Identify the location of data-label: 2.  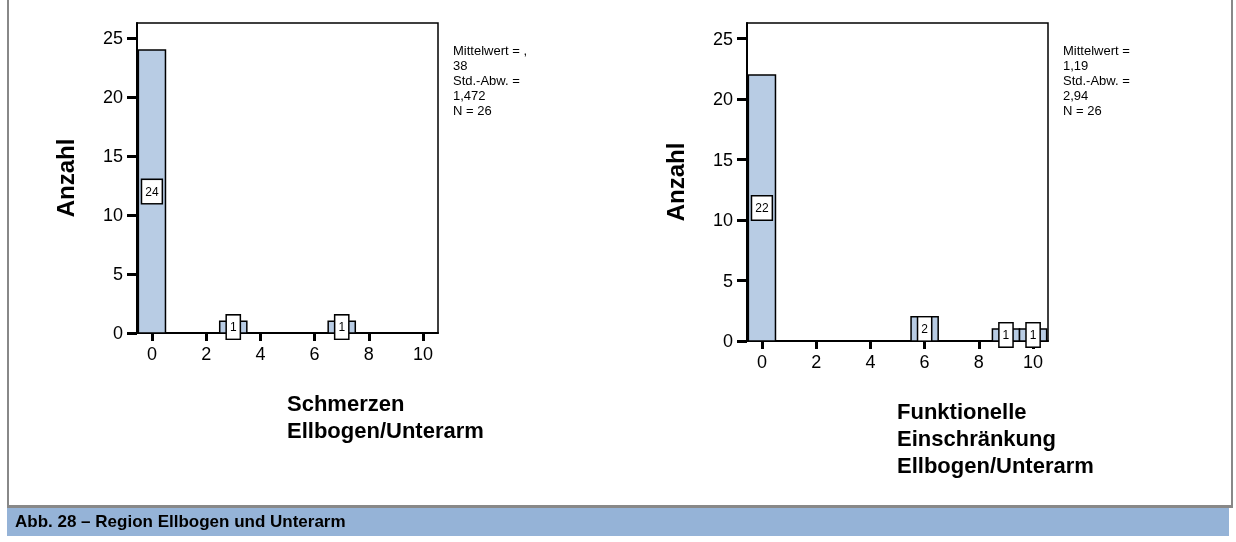
(925, 328).